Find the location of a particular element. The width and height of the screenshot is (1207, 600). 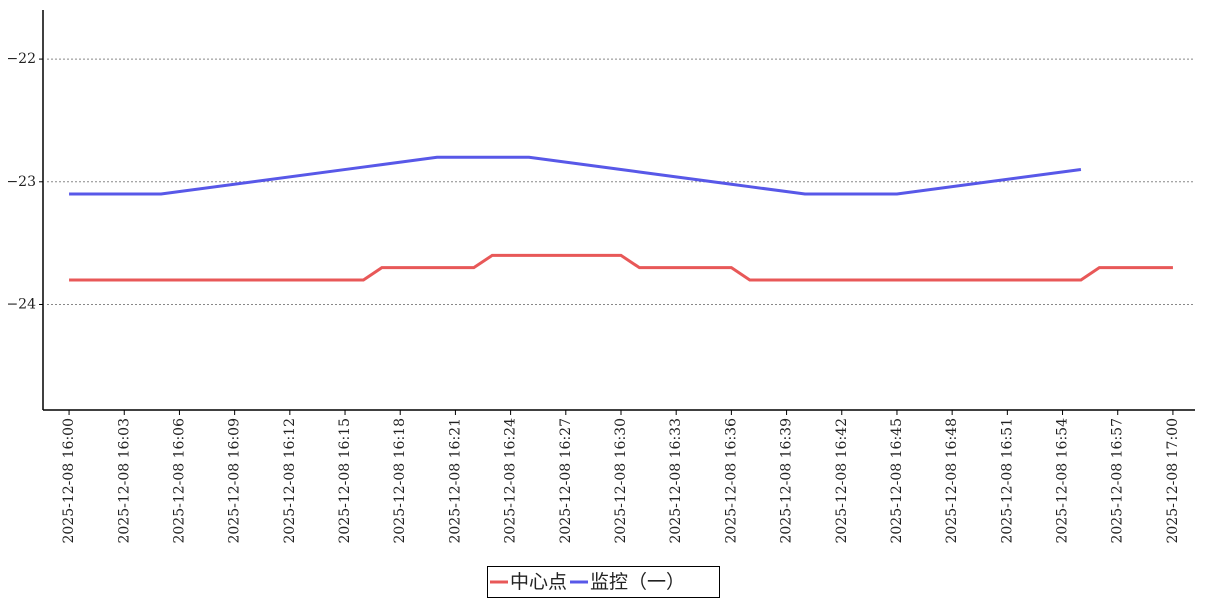

x-tick-label: 2025-12-08 16:45 is located at coordinates (897, 481).